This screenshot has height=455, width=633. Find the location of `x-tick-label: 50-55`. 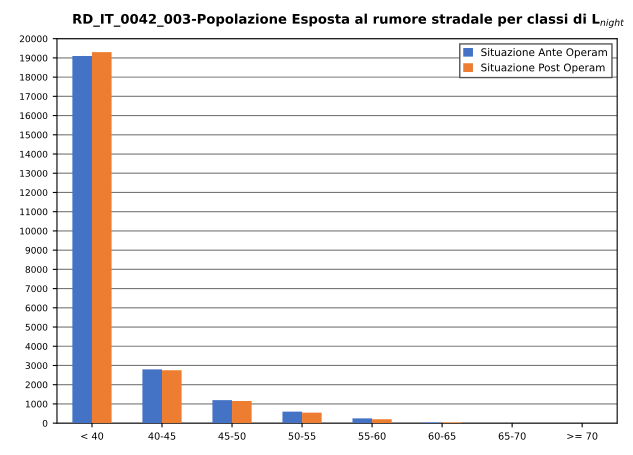

x-tick-label: 50-55 is located at coordinates (302, 436).